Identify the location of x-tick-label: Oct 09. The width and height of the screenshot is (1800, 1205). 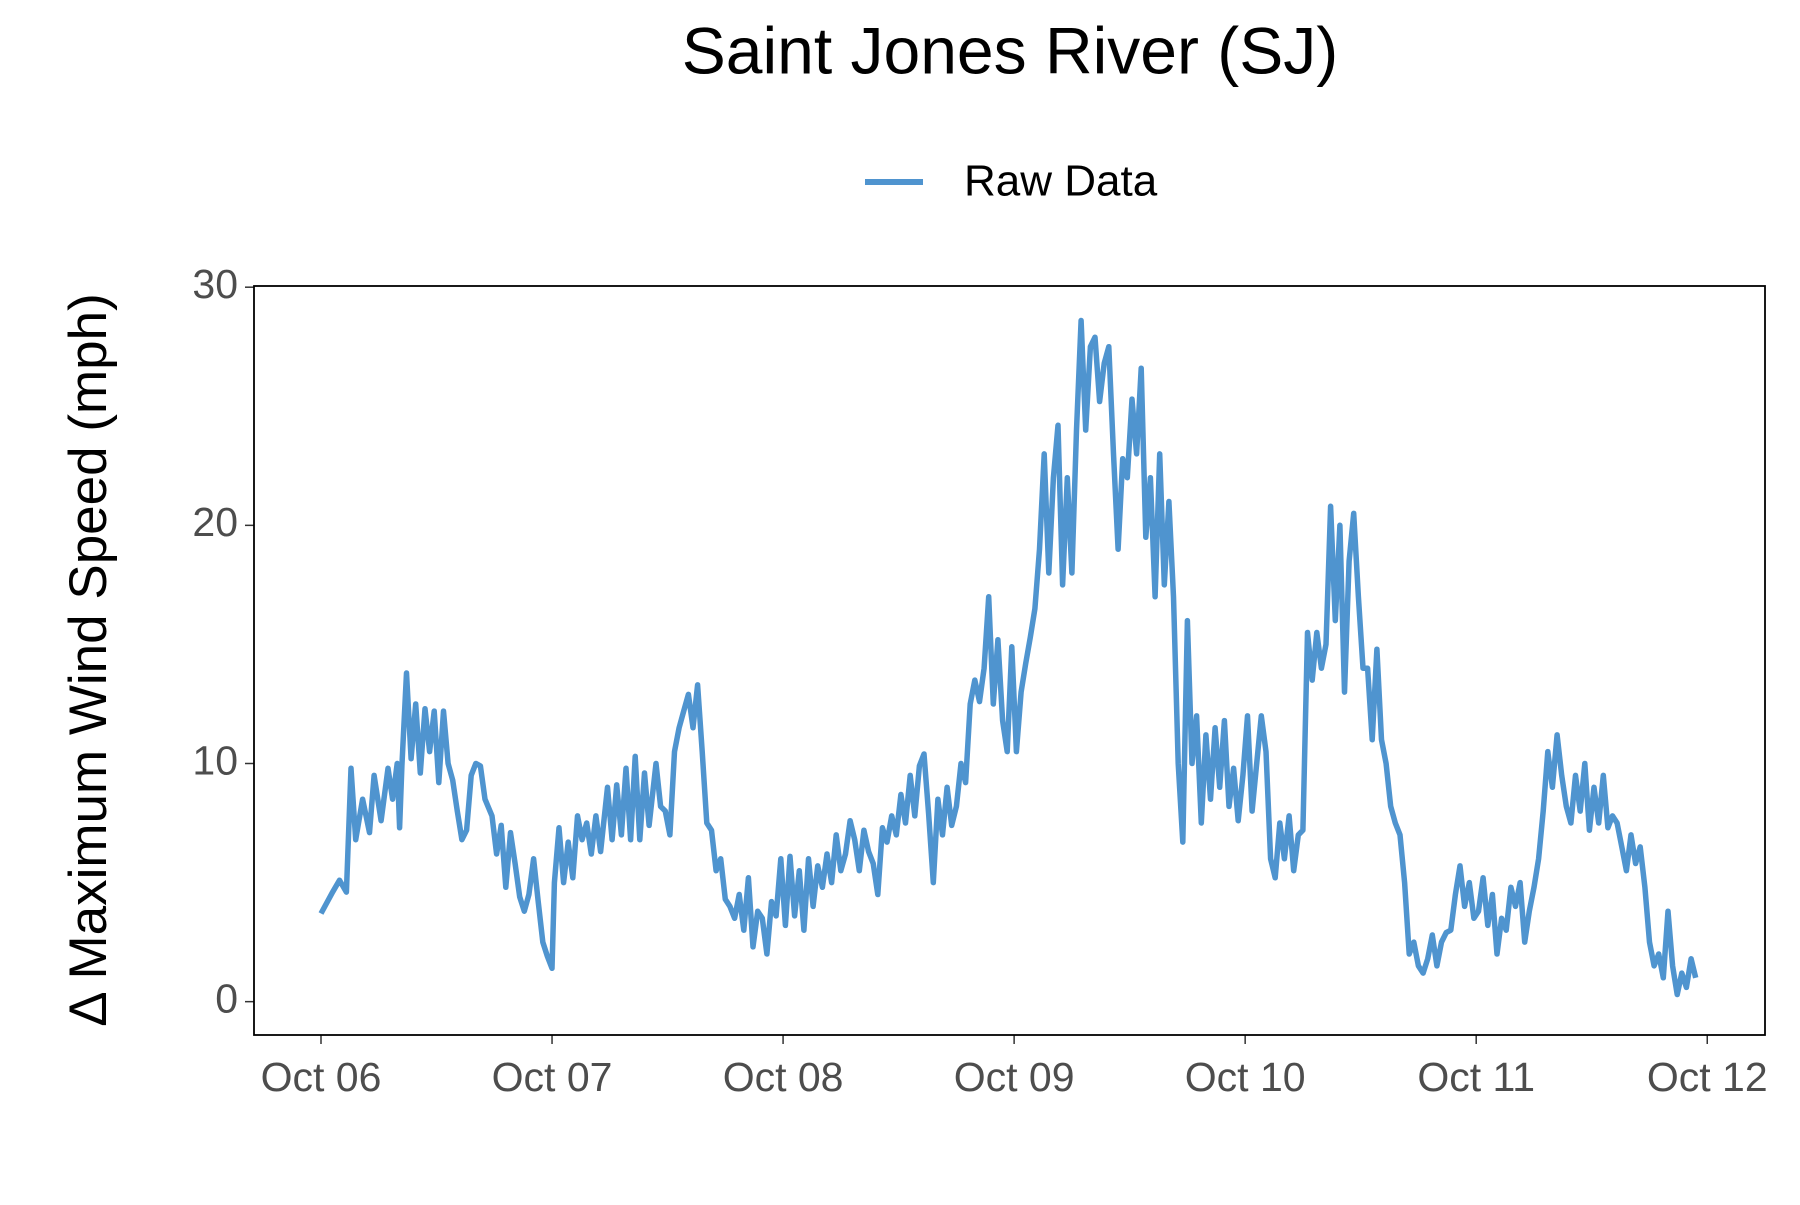
(1014, 1077).